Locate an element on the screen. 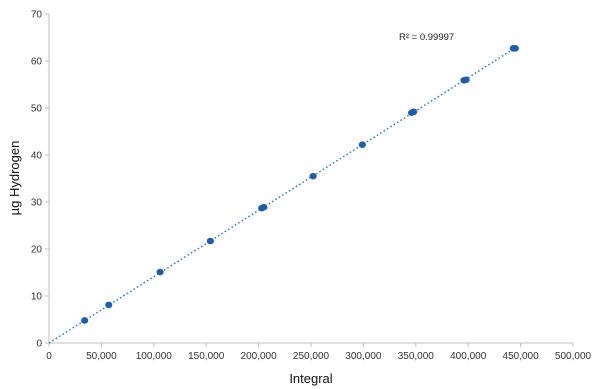 The width and height of the screenshot is (594, 389). y-tick-label: 30 is located at coordinates (37, 203).